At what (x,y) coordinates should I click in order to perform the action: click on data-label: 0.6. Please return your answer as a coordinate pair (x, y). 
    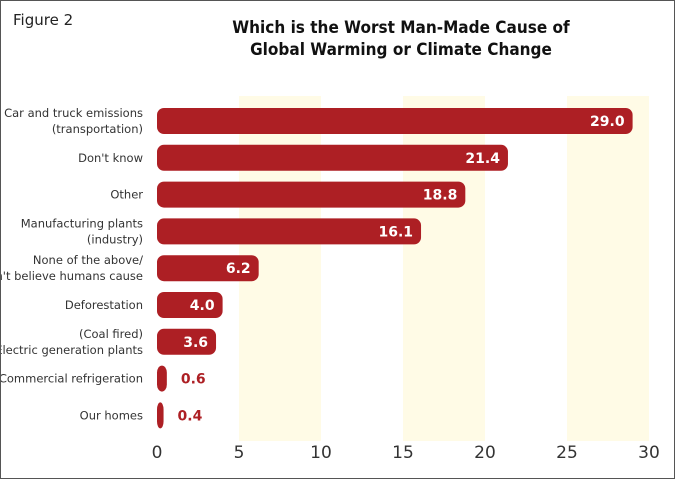
    Looking at the image, I should click on (193, 380).